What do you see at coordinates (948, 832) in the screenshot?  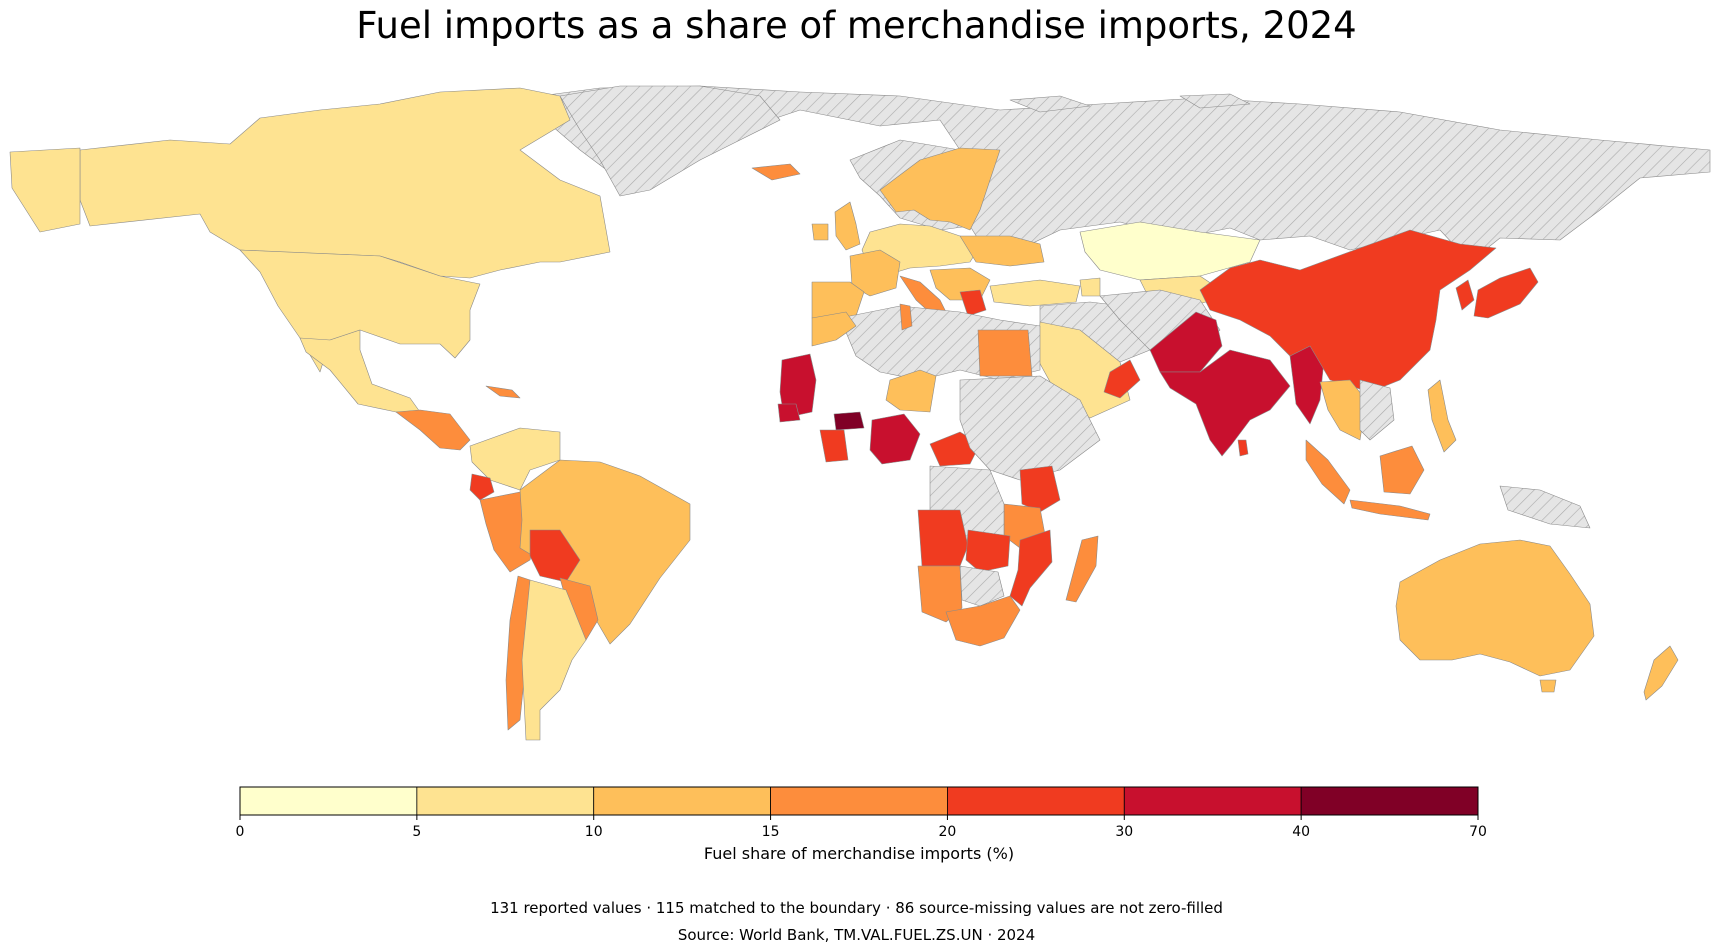 I see `legend-tick-label: 20` at bounding box center [948, 832].